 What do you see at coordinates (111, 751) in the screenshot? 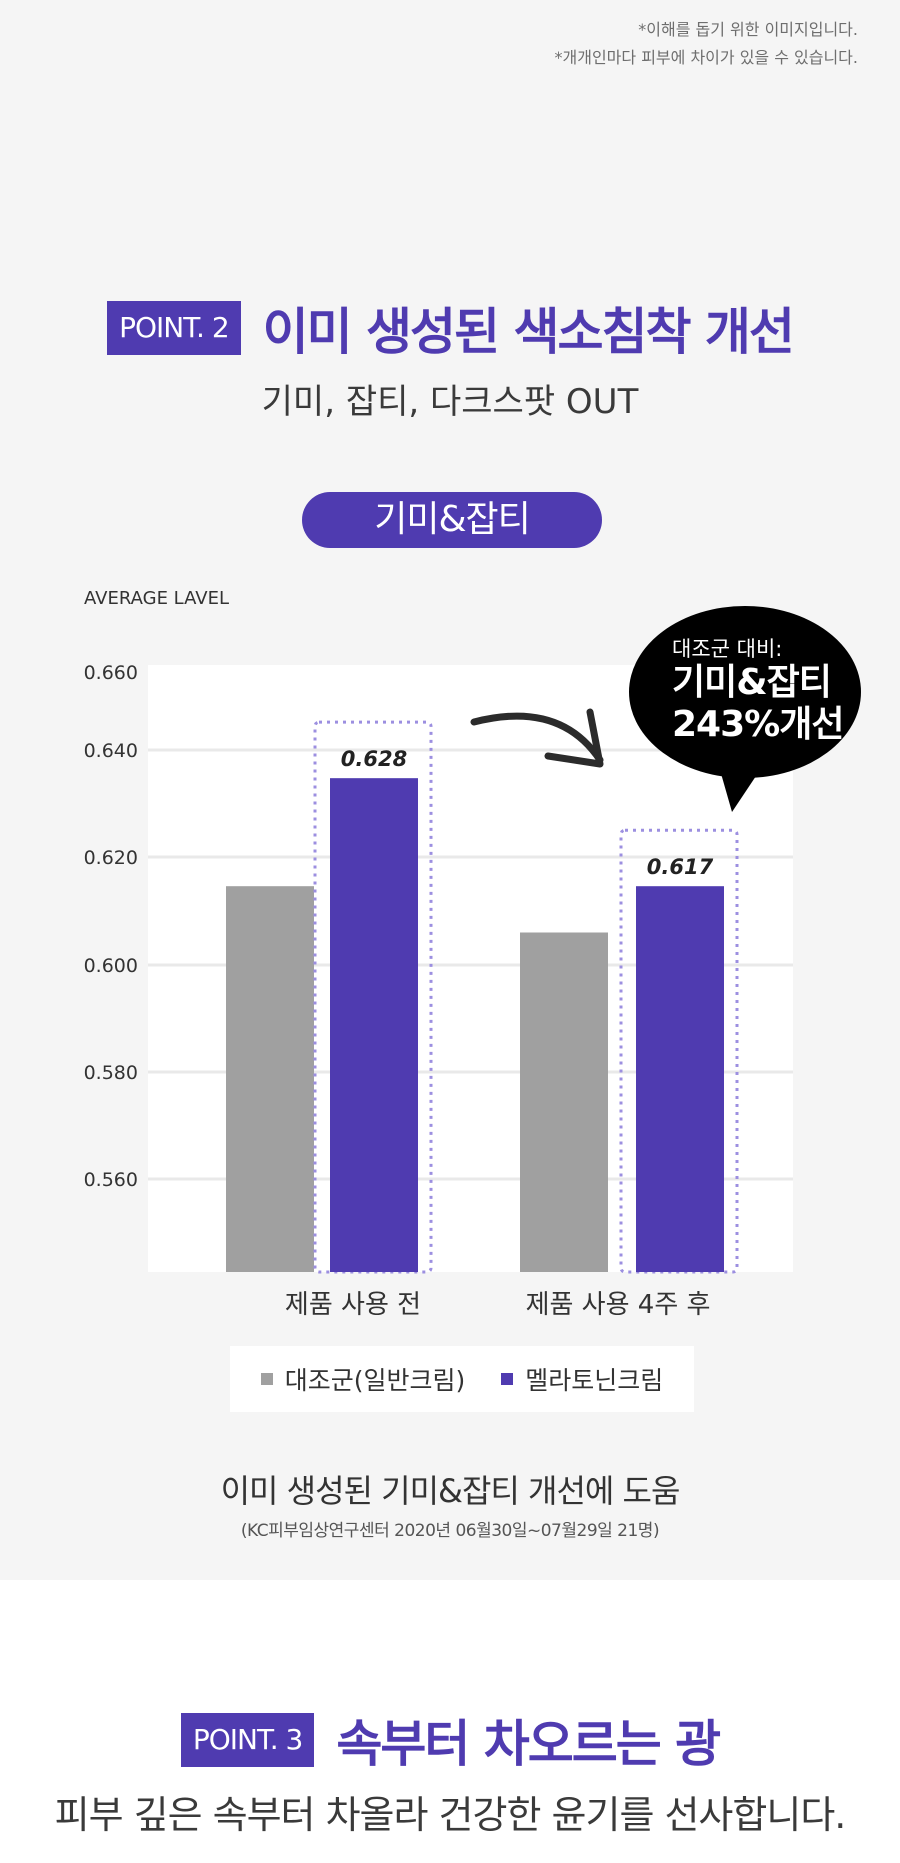
I see `y-tick-label: 0.640` at bounding box center [111, 751].